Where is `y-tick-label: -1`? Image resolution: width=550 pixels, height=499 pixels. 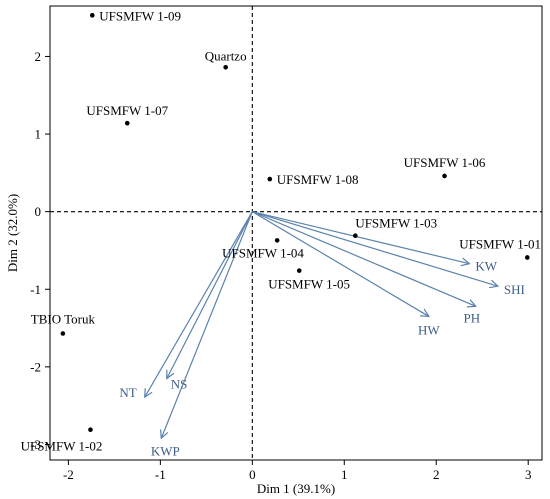
y-tick-label: -1 is located at coordinates (35, 289).